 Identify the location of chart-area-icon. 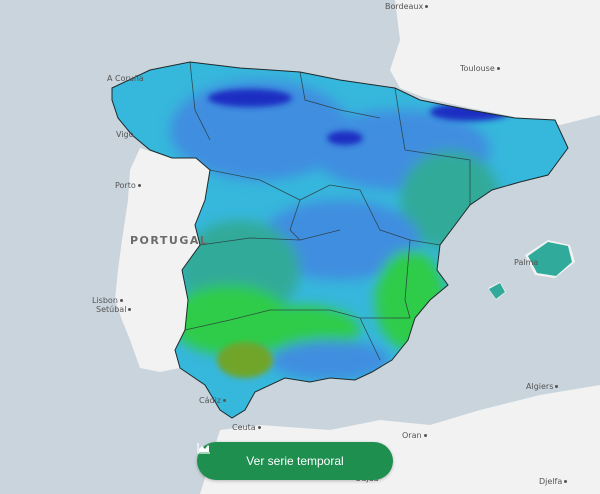
(203, 448).